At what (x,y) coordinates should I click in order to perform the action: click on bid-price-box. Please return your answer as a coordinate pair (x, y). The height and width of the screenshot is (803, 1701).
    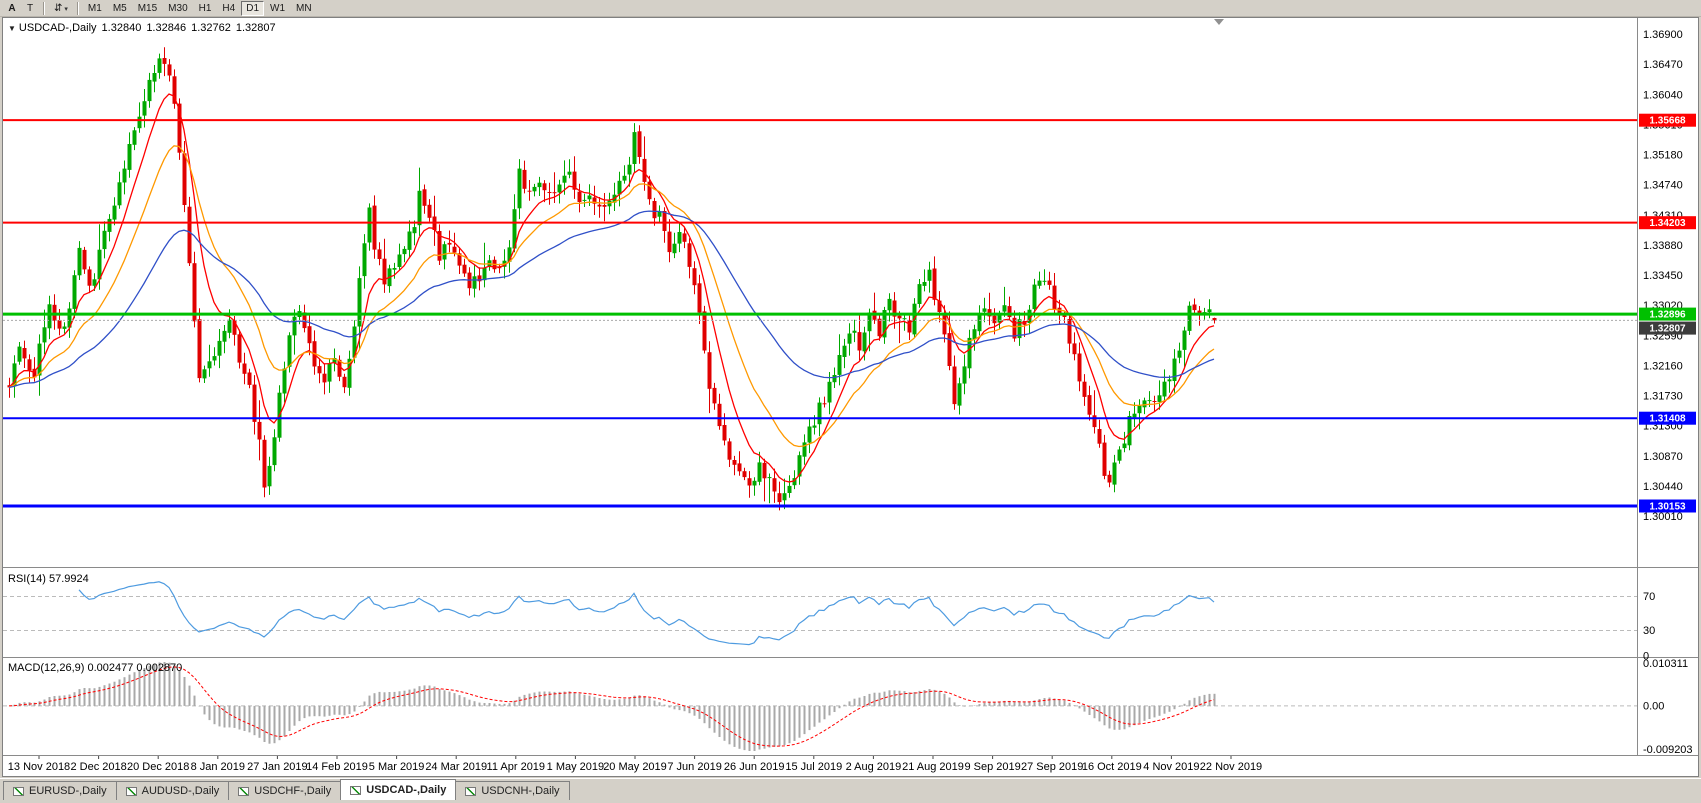
    Looking at the image, I should click on (1667, 328).